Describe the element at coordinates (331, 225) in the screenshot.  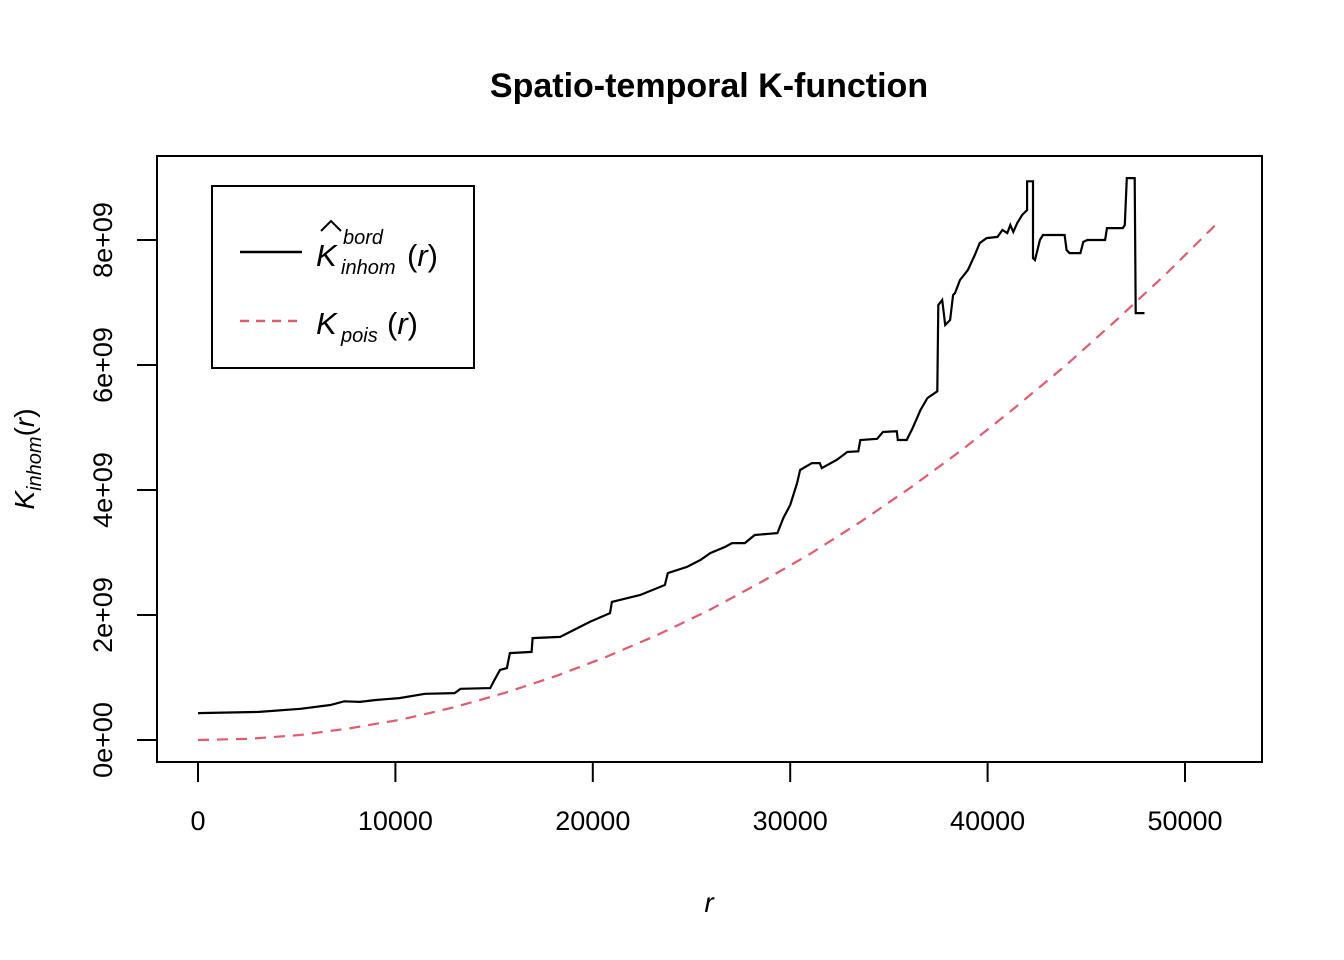
I see `hat-accent` at that location.